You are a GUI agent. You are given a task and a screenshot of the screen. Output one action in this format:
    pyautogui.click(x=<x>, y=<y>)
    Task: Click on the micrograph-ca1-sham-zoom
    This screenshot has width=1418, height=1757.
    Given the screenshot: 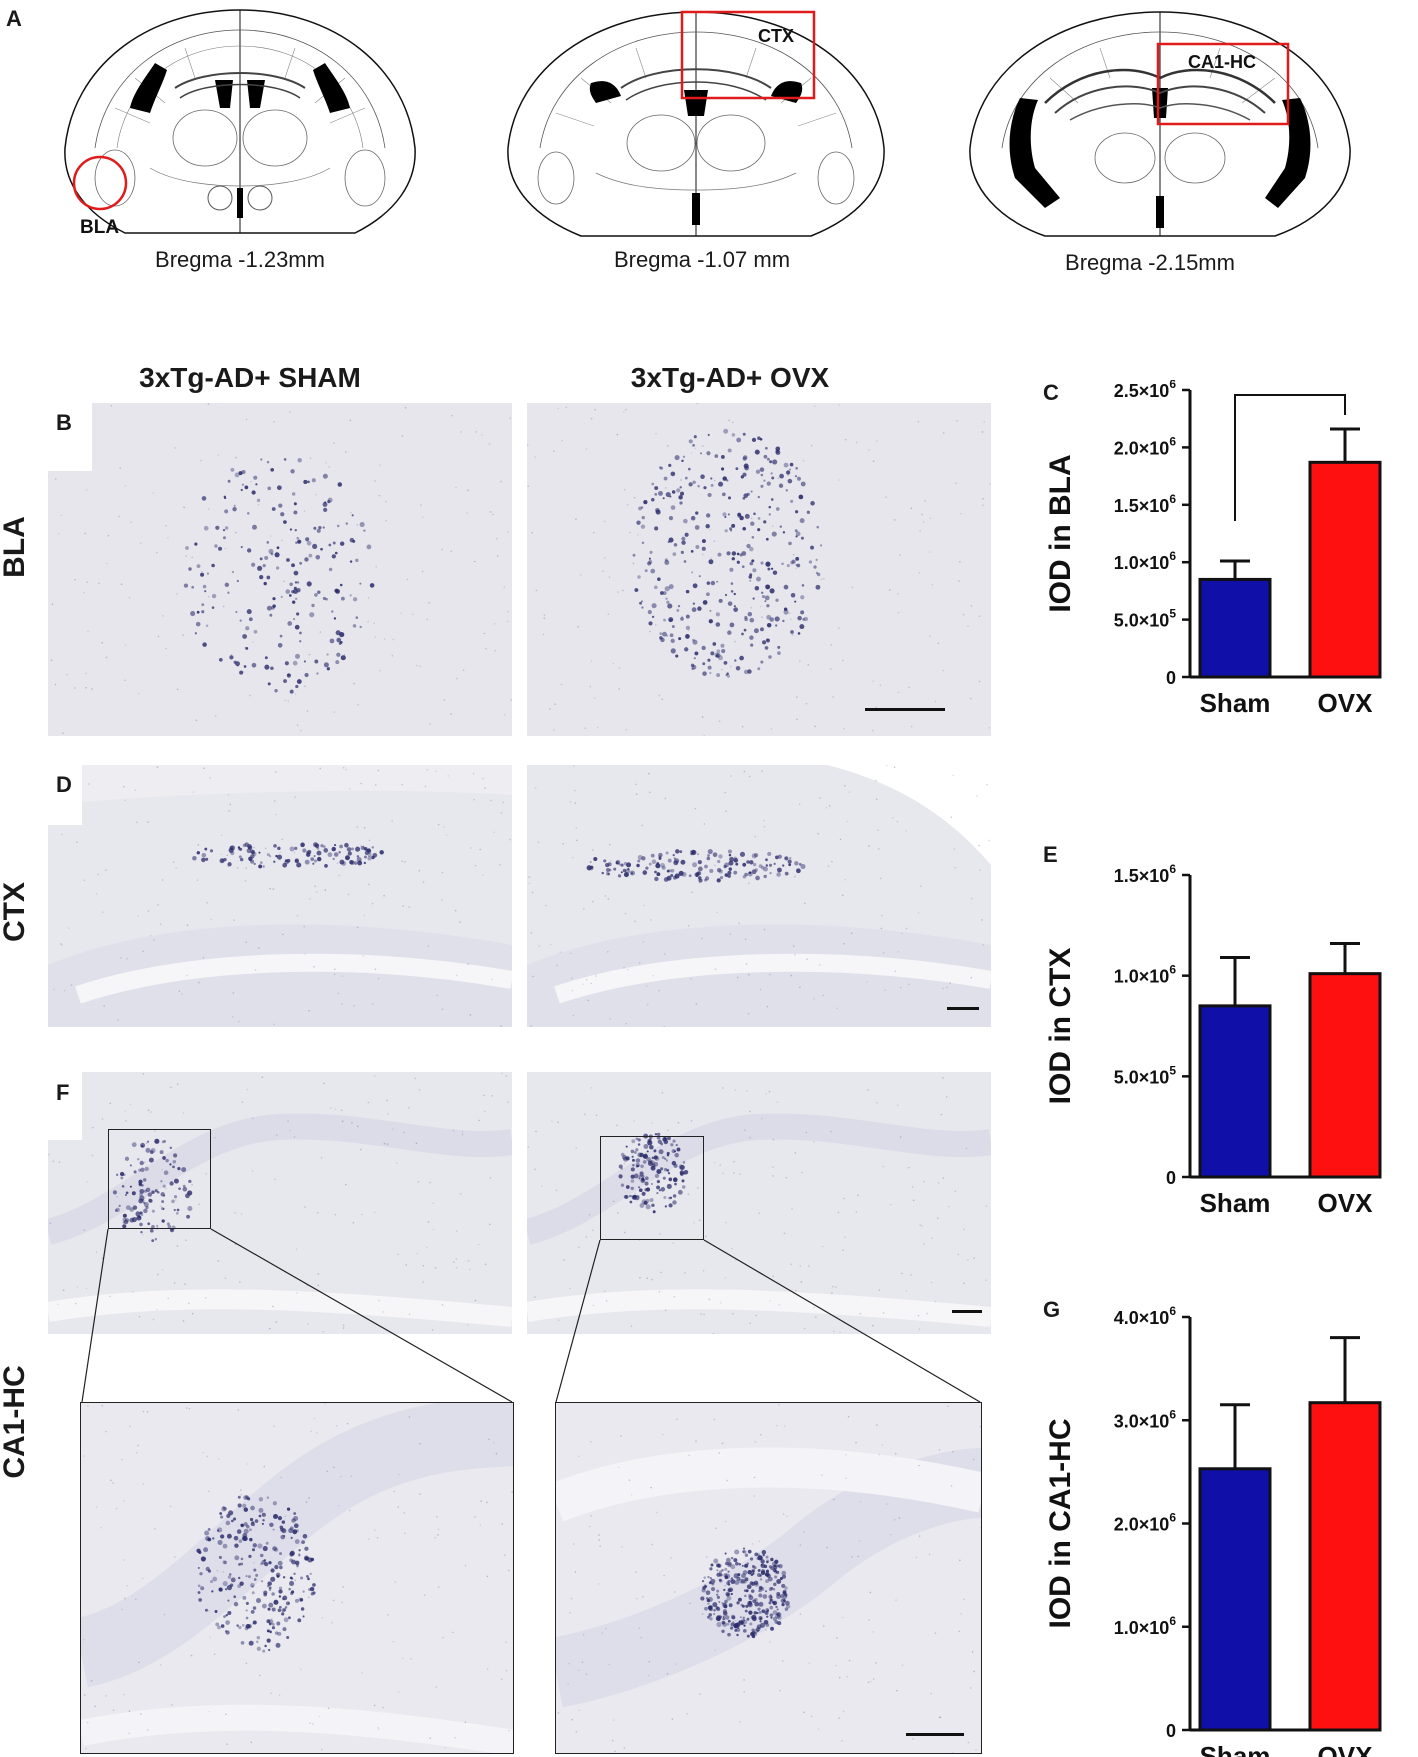 What is the action you would take?
    pyautogui.click(x=297, y=1578)
    